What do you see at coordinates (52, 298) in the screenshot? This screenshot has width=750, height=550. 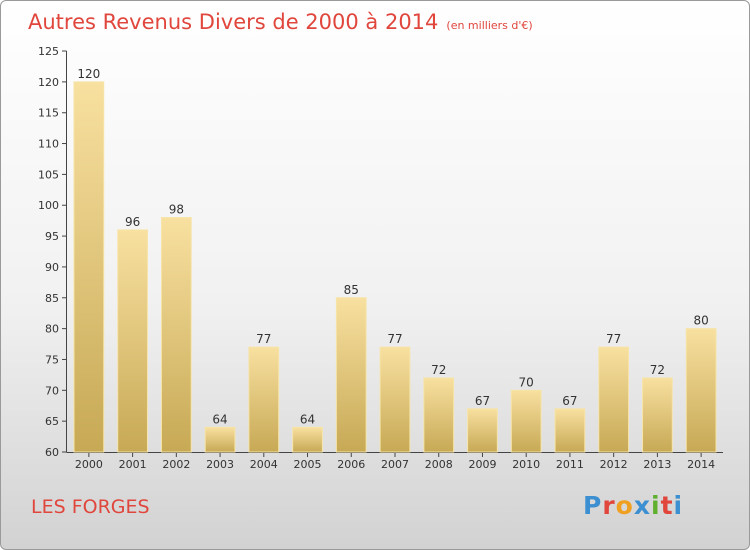 I see `y-tick-label: 85` at bounding box center [52, 298].